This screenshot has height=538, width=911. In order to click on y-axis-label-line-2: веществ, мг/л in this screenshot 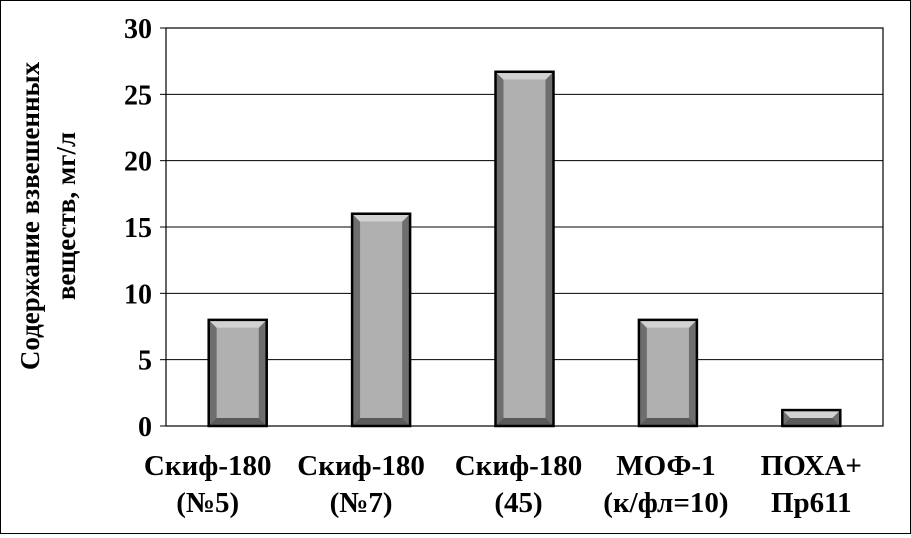, I will do `click(66, 216)`.